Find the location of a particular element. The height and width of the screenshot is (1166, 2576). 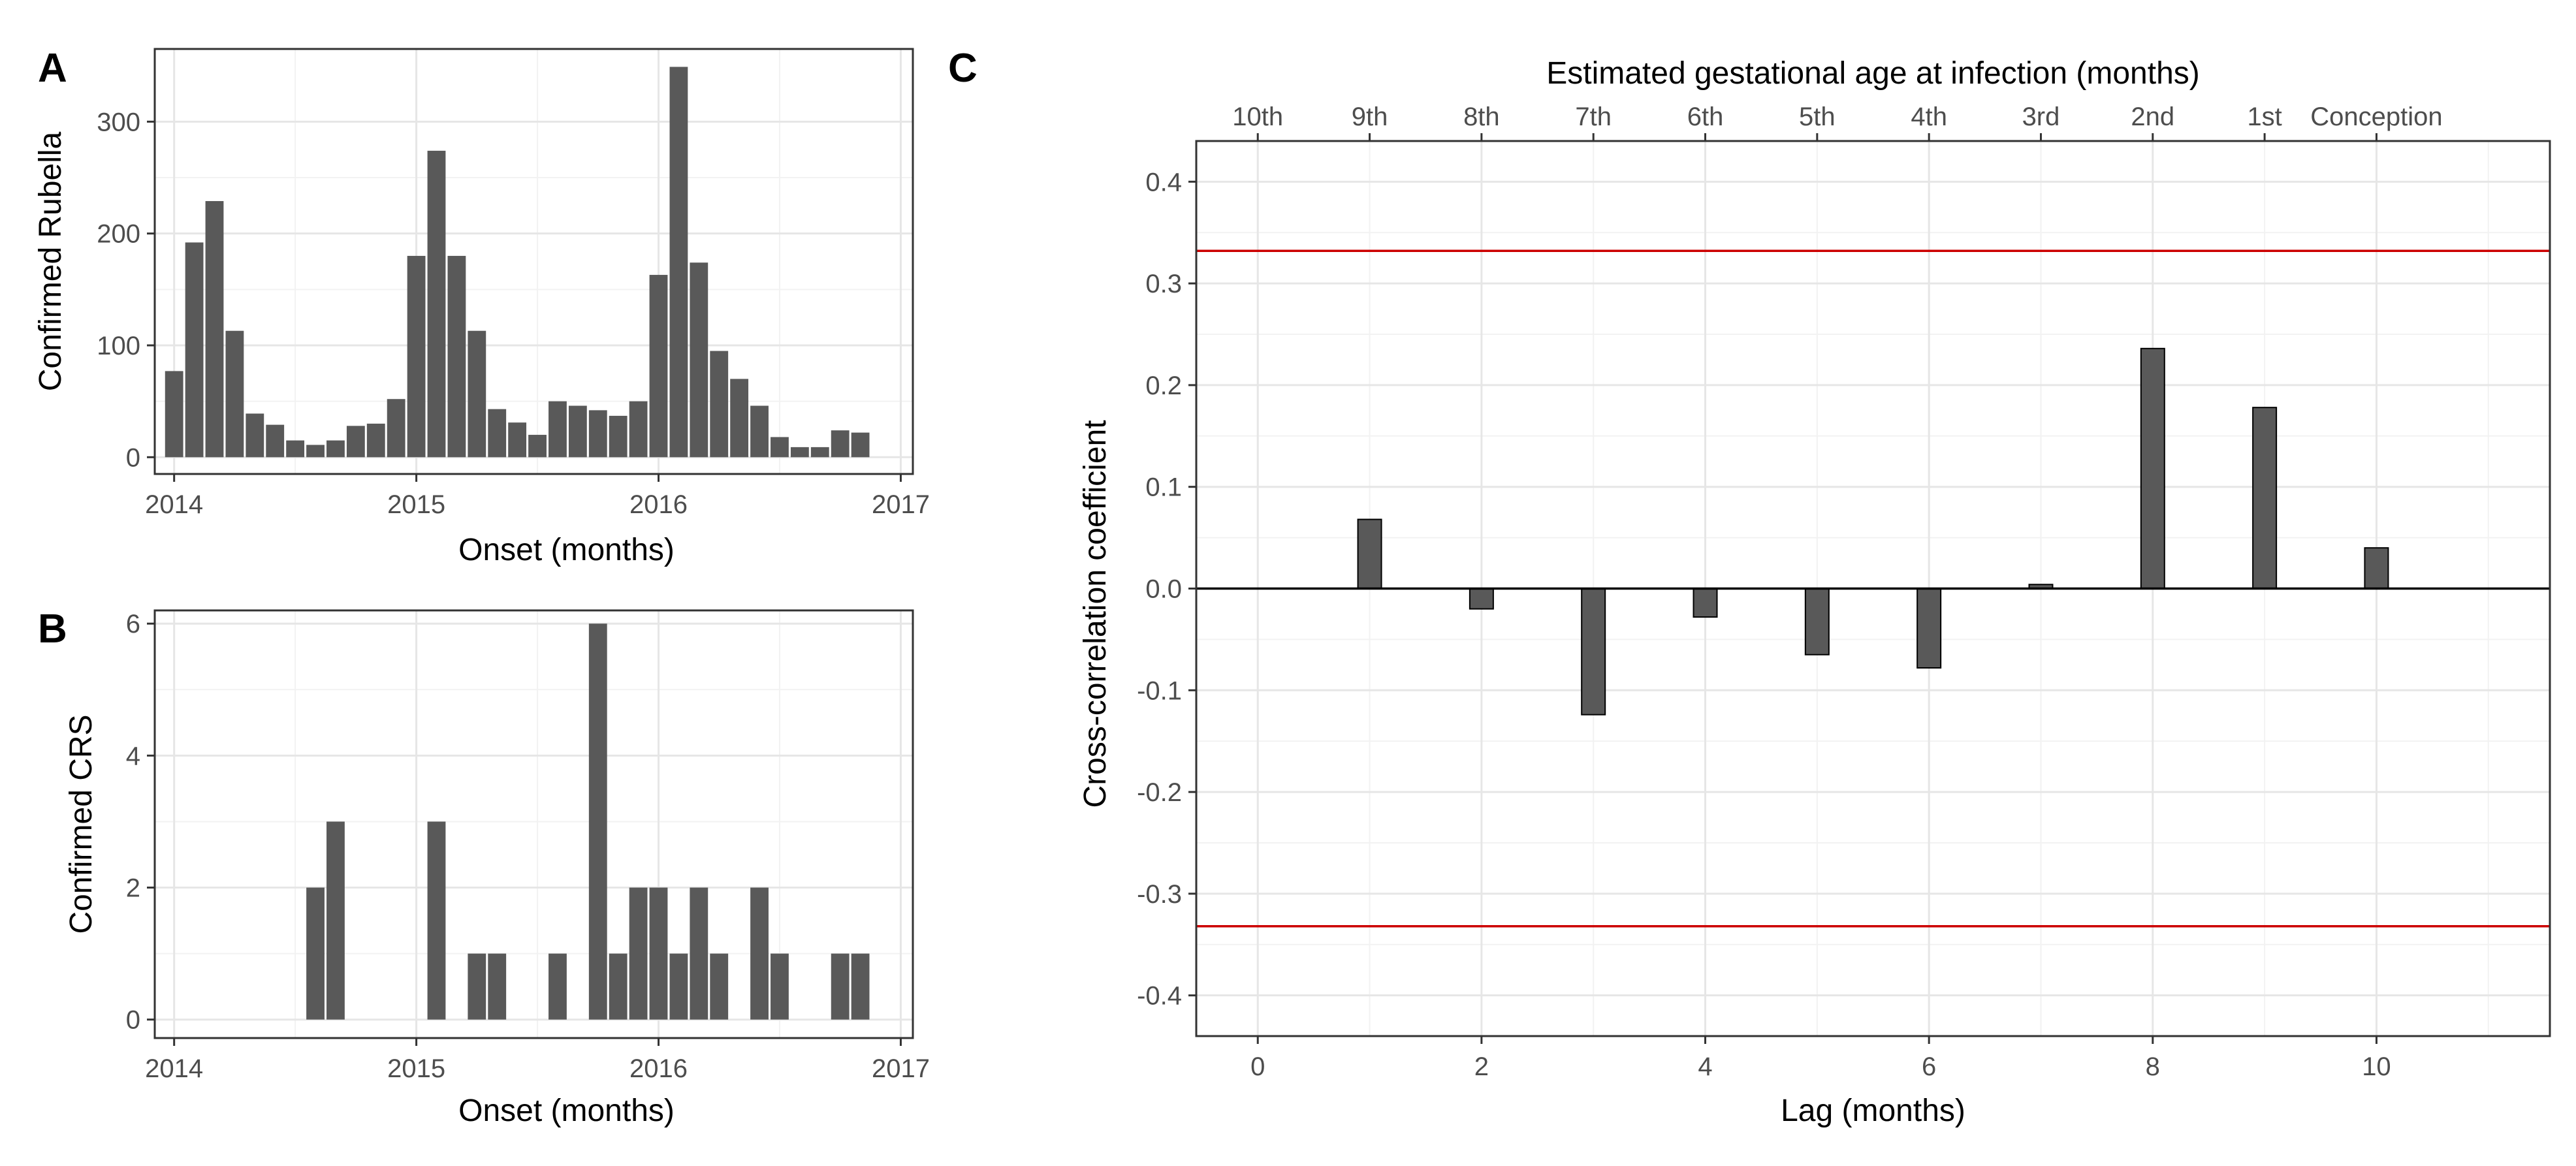

x-tick-label: 2 is located at coordinates (1482, 1066).